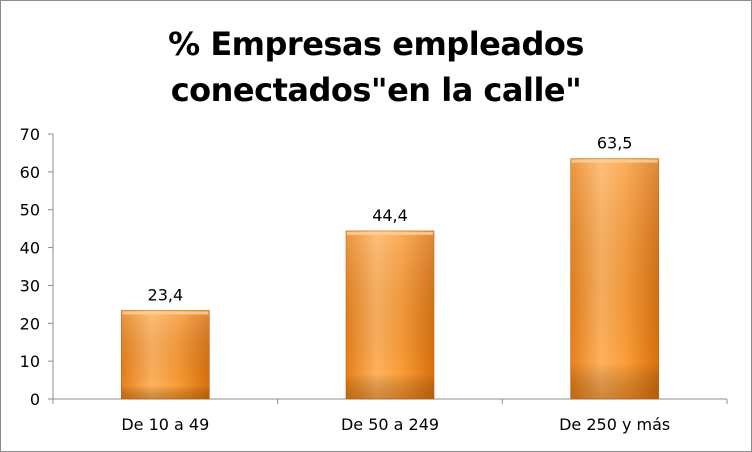 This screenshot has width=752, height=452. Describe the element at coordinates (165, 424) in the screenshot. I see `x-category-label: De 10 a 49` at that location.